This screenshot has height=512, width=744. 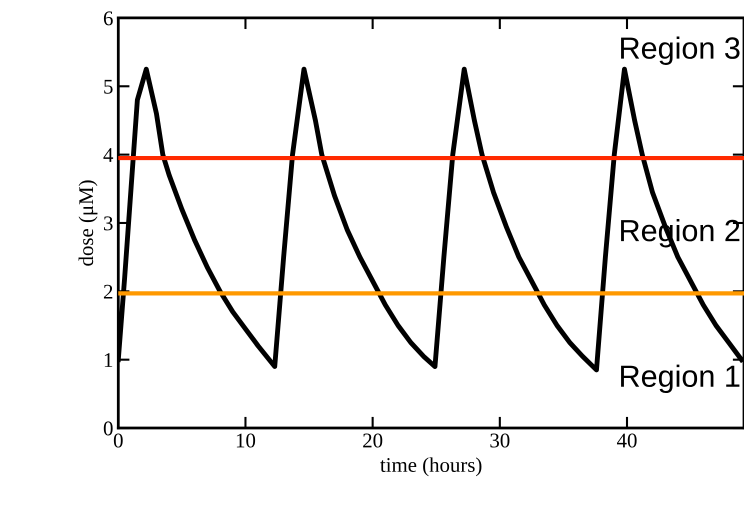 I want to click on annotation: Region 1, so click(x=680, y=379).